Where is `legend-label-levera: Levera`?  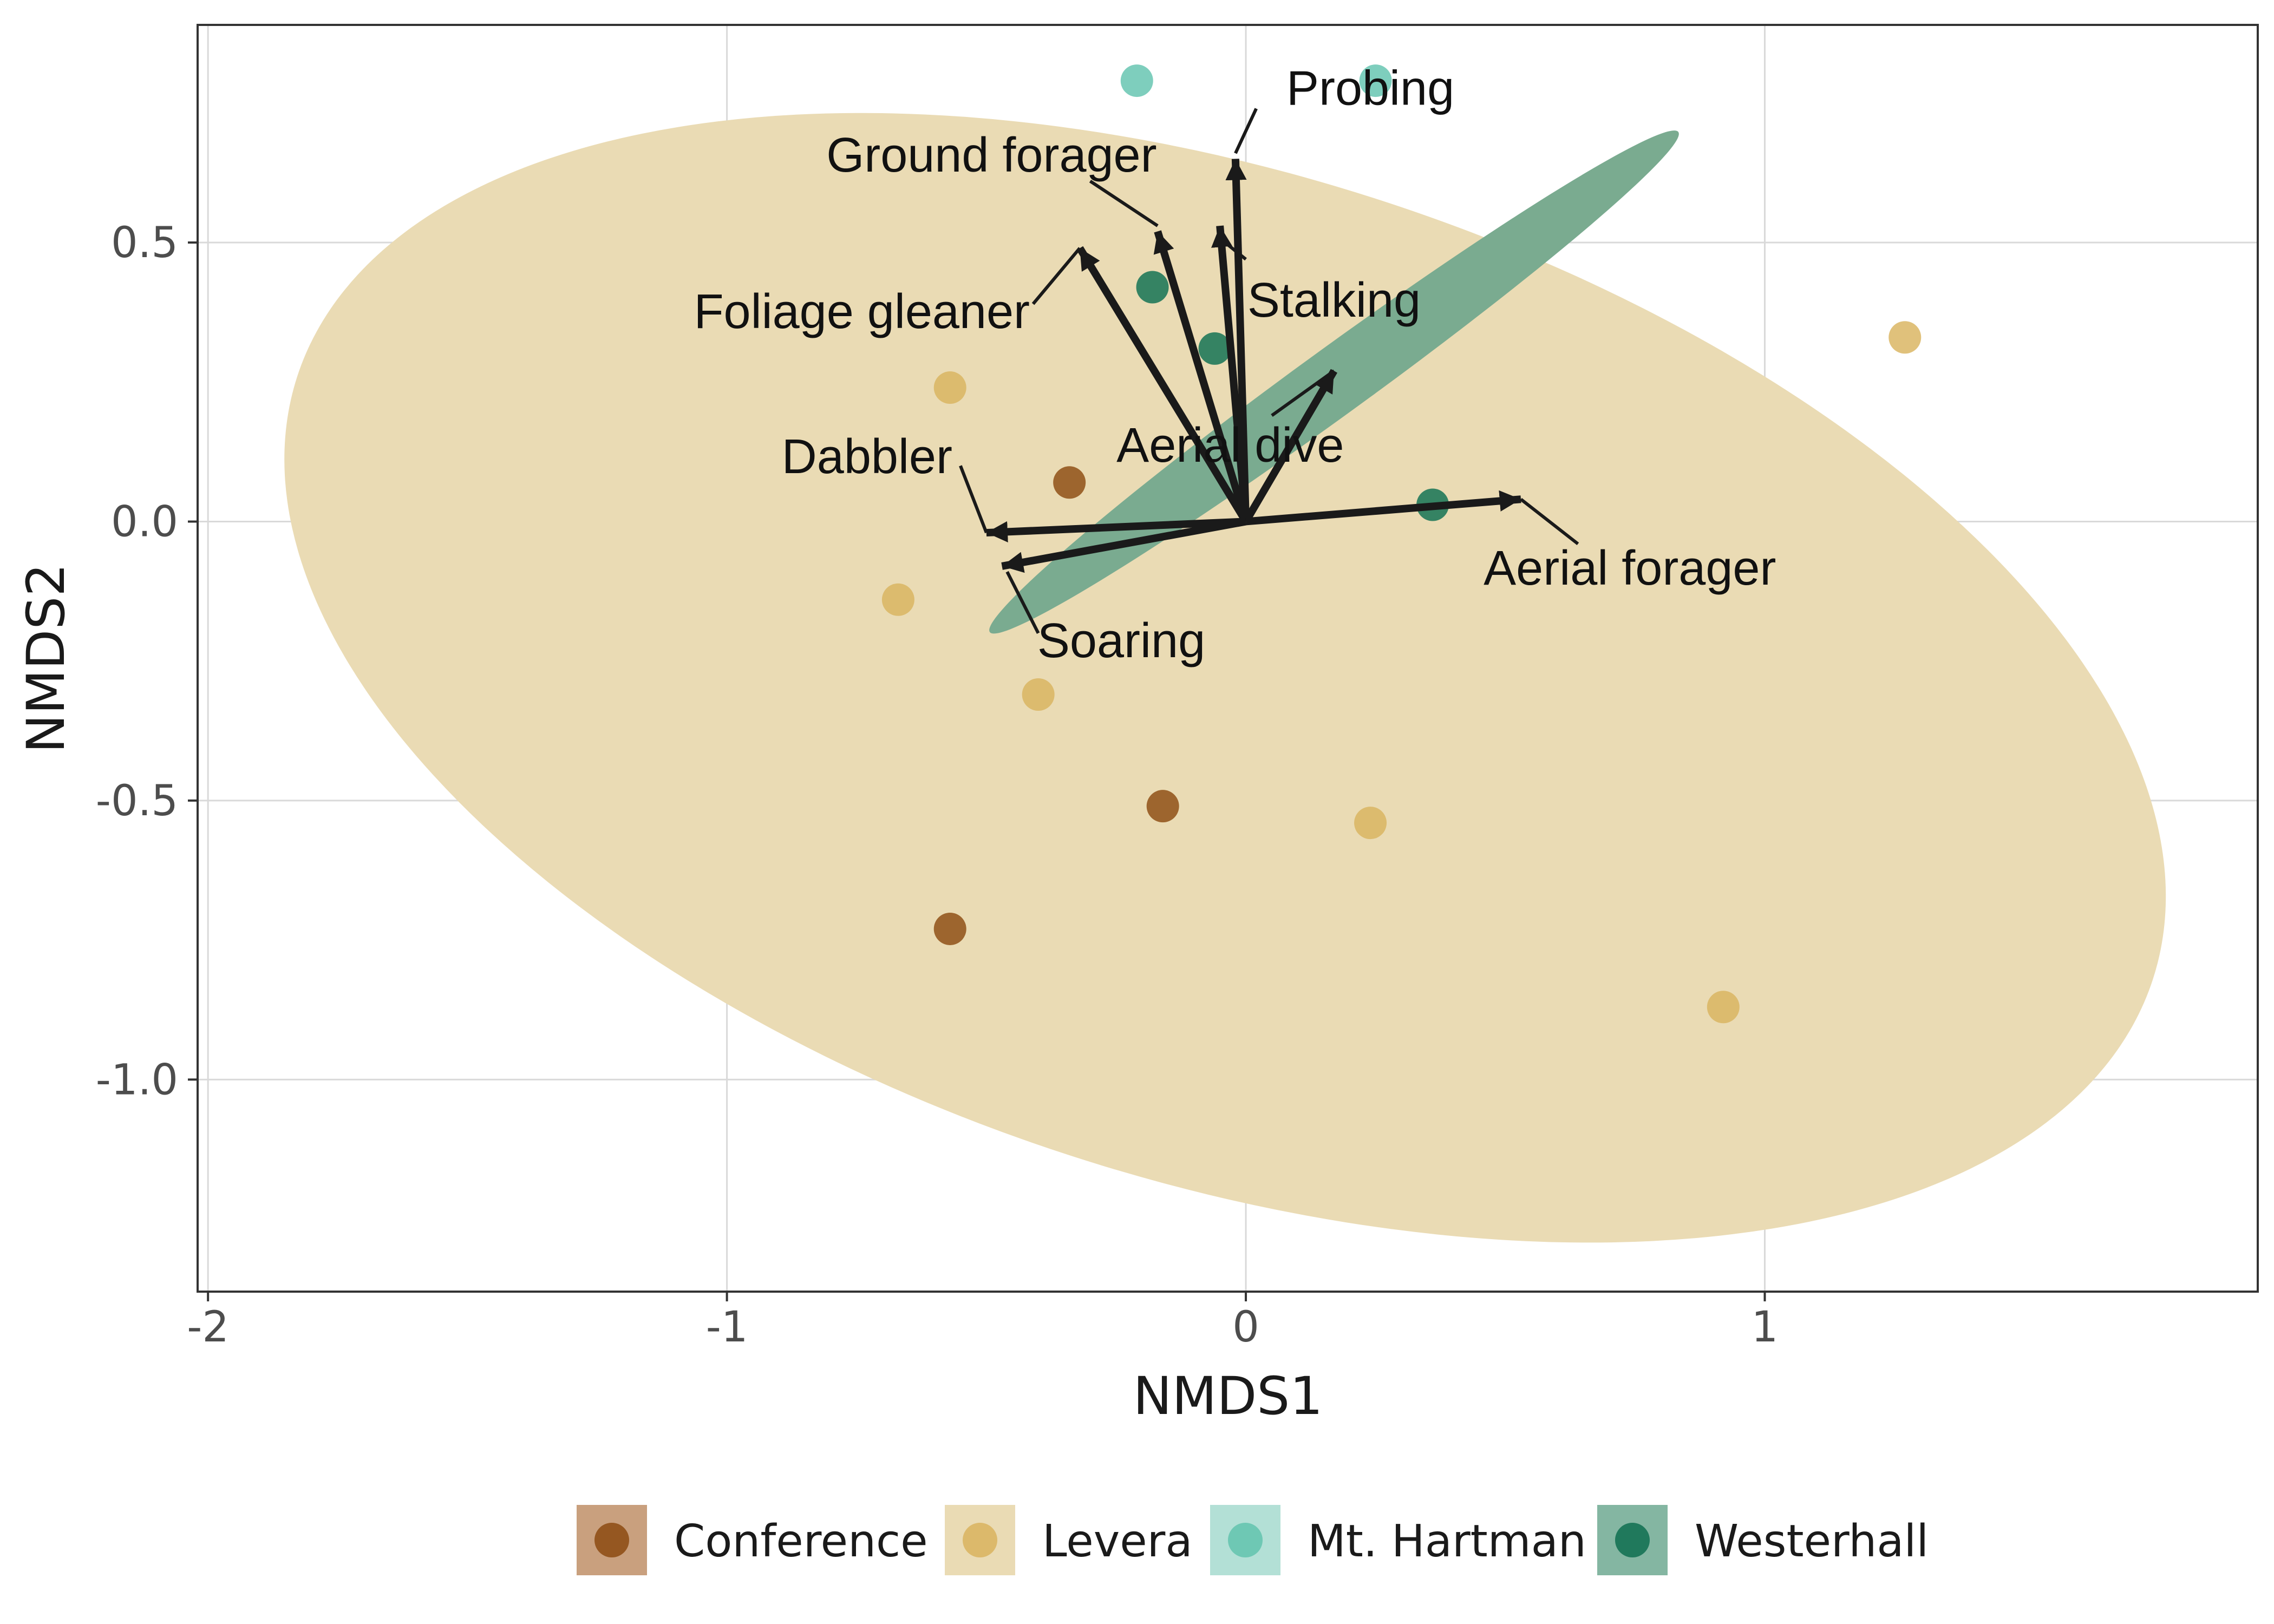
legend-label-levera: Levera is located at coordinates (1118, 1541).